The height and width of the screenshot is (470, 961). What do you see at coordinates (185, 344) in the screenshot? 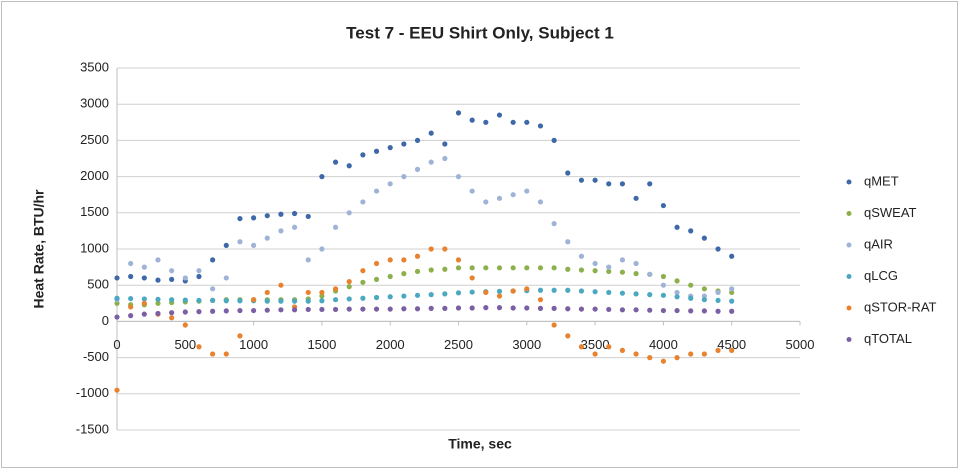
I see `x-tick-label: 500` at bounding box center [185, 344].